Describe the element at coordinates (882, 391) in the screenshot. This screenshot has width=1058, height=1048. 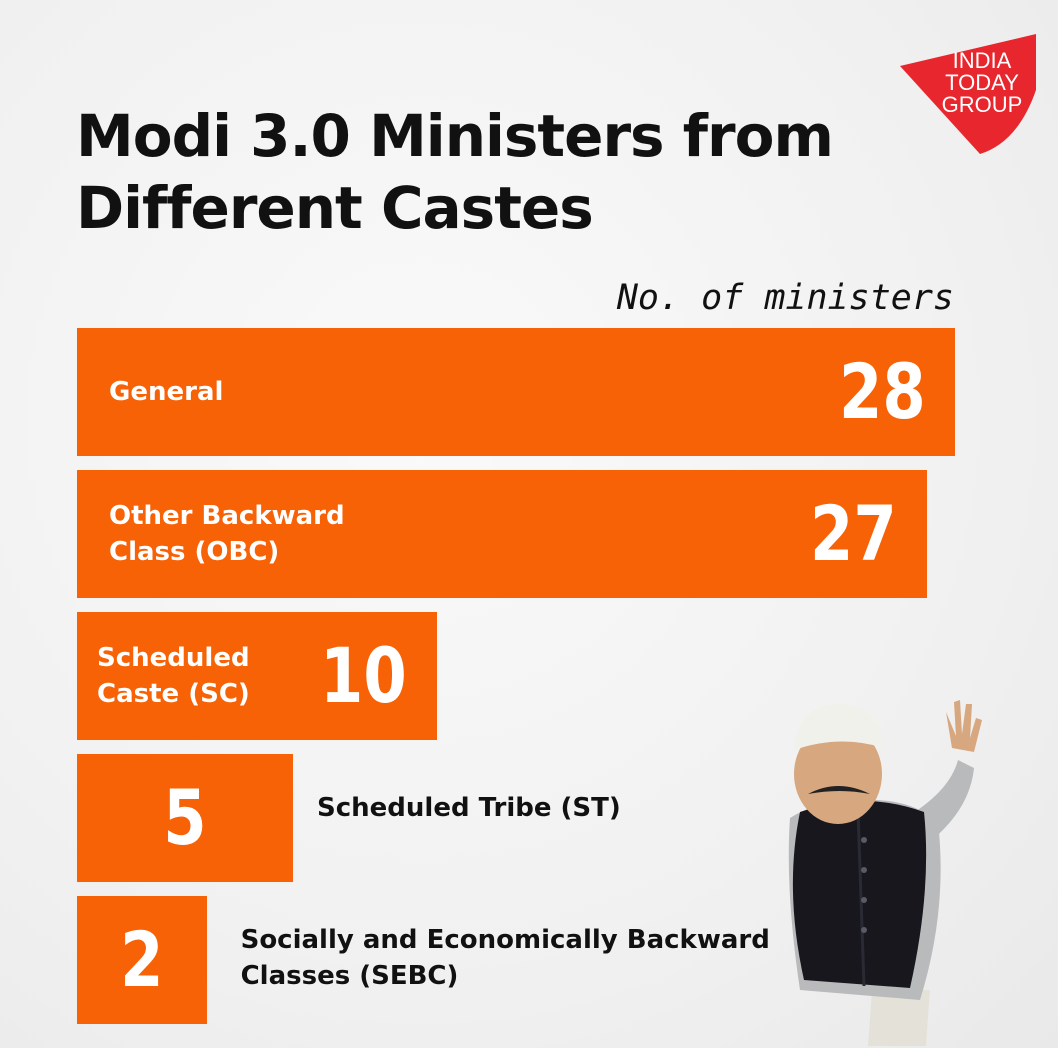
I see `bar-value-0: 28` at that location.